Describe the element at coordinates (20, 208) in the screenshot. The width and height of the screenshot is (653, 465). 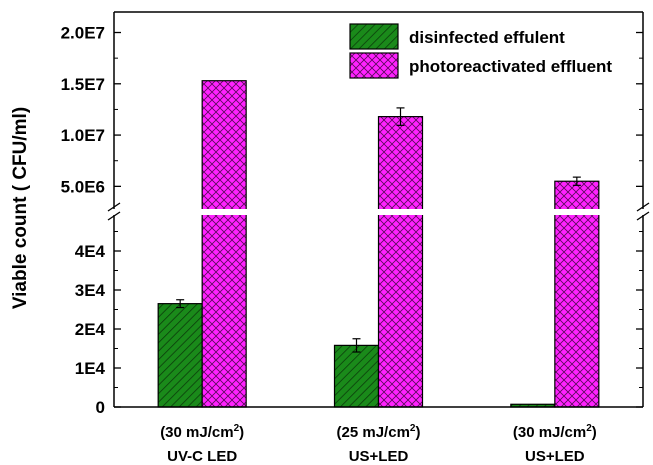
I see `y-axis-label: Viable count ( CFU/ml)` at that location.